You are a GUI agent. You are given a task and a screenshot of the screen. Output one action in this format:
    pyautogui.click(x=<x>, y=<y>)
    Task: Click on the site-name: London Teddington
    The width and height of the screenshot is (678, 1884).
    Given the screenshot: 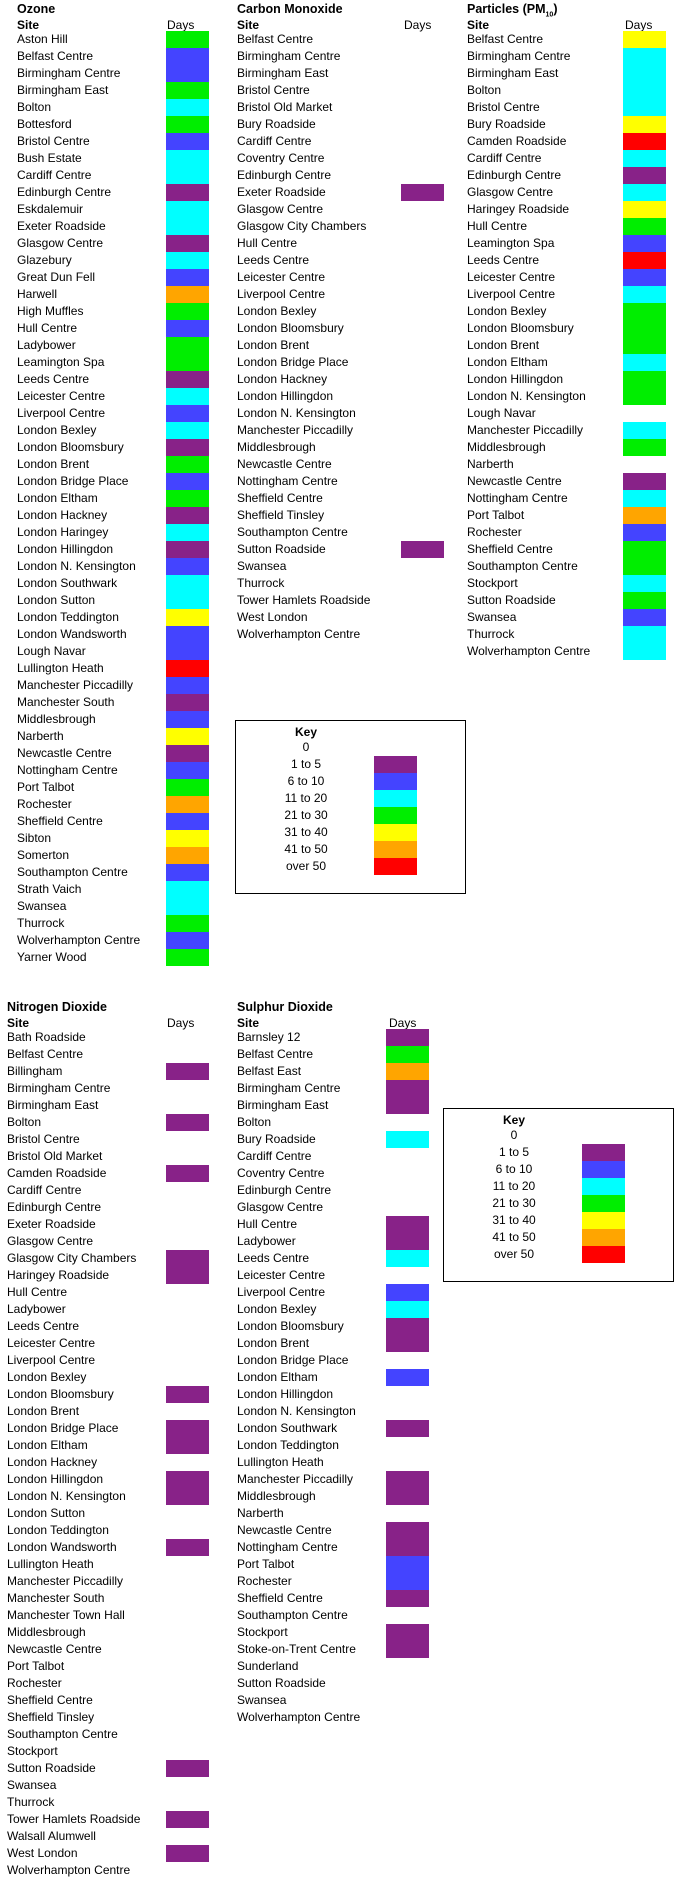 What is the action you would take?
    pyautogui.click(x=288, y=1445)
    